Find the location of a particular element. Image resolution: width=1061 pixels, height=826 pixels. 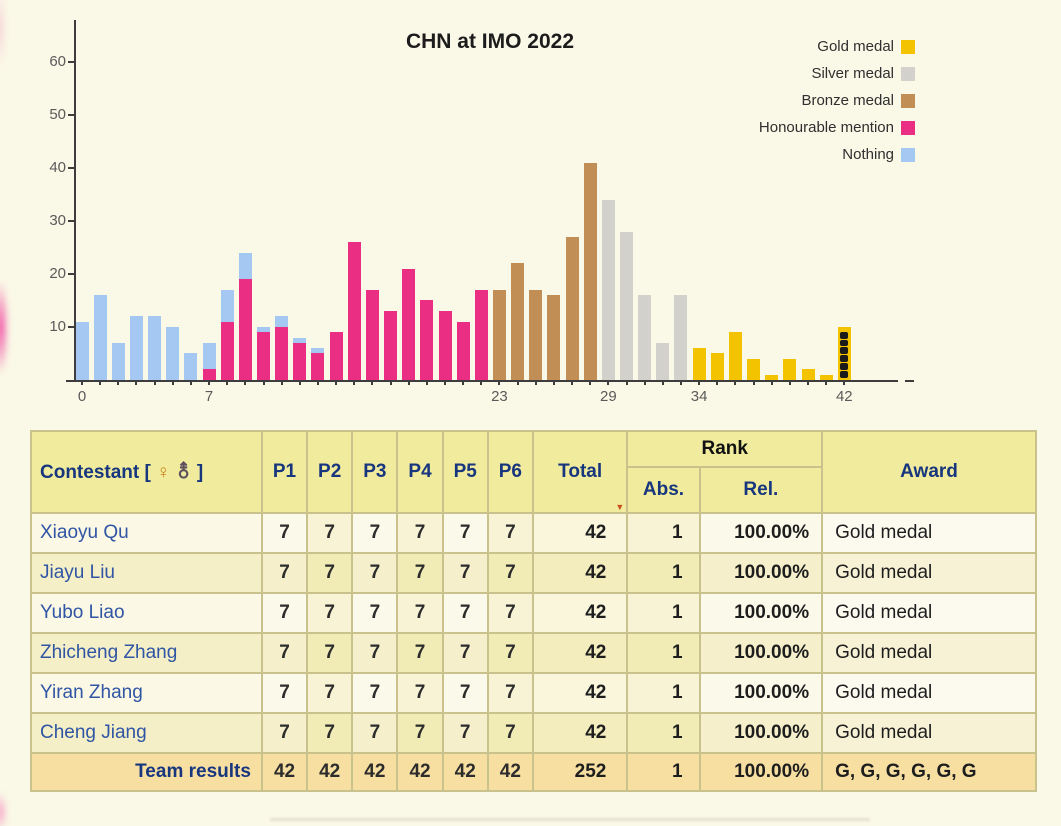

sort-indicator-icon: ▼ is located at coordinates (620, 507).